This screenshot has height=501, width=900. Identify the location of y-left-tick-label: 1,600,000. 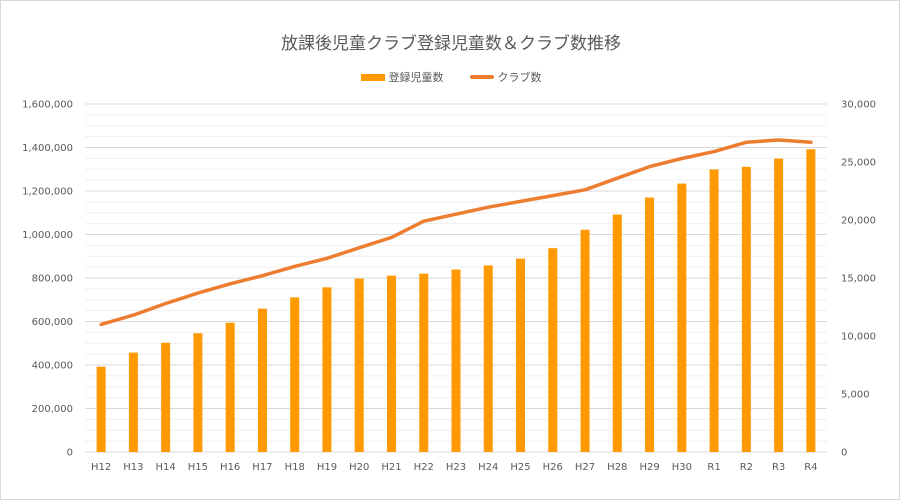
(47, 105).